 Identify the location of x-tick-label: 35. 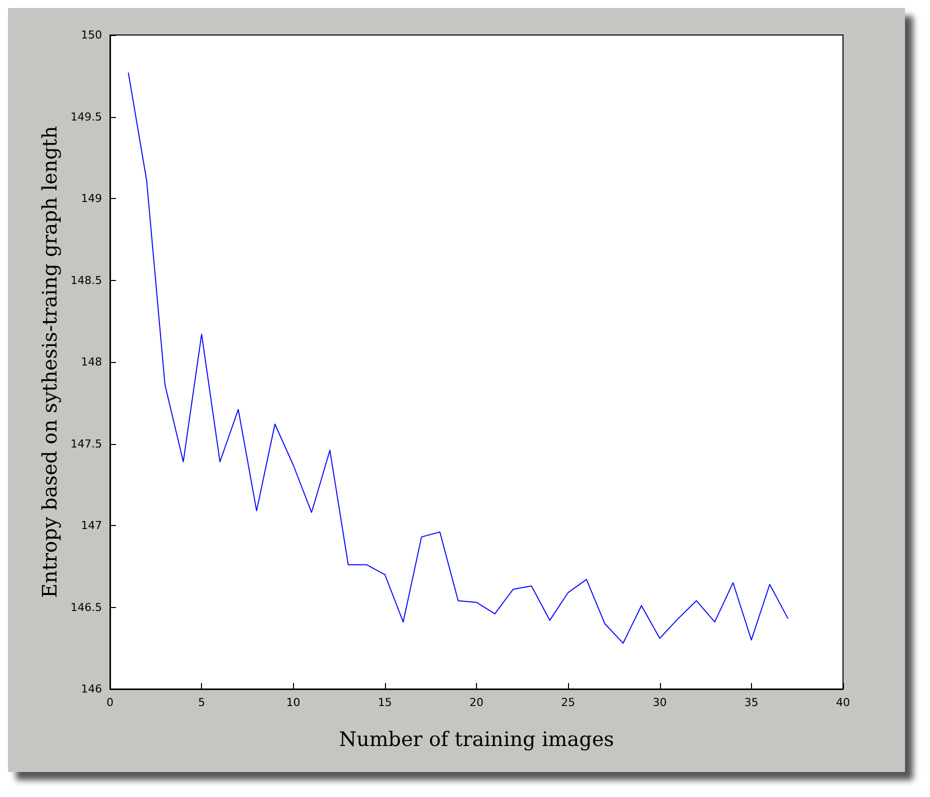
(751, 702).